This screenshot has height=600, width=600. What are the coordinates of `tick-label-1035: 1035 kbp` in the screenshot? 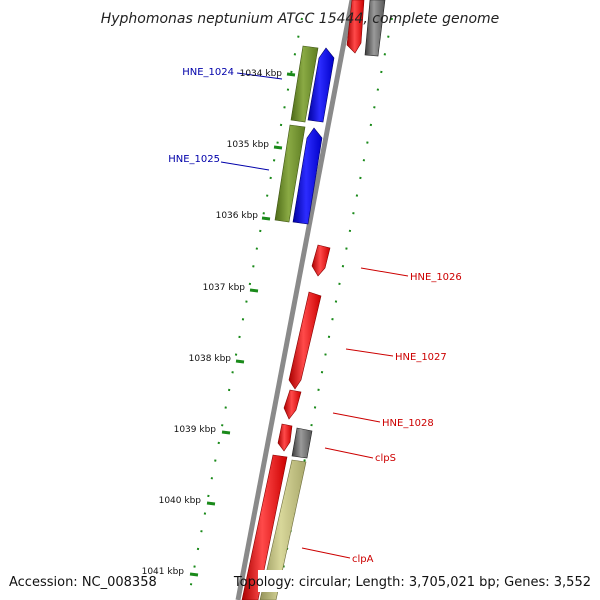 It's located at (248, 145).